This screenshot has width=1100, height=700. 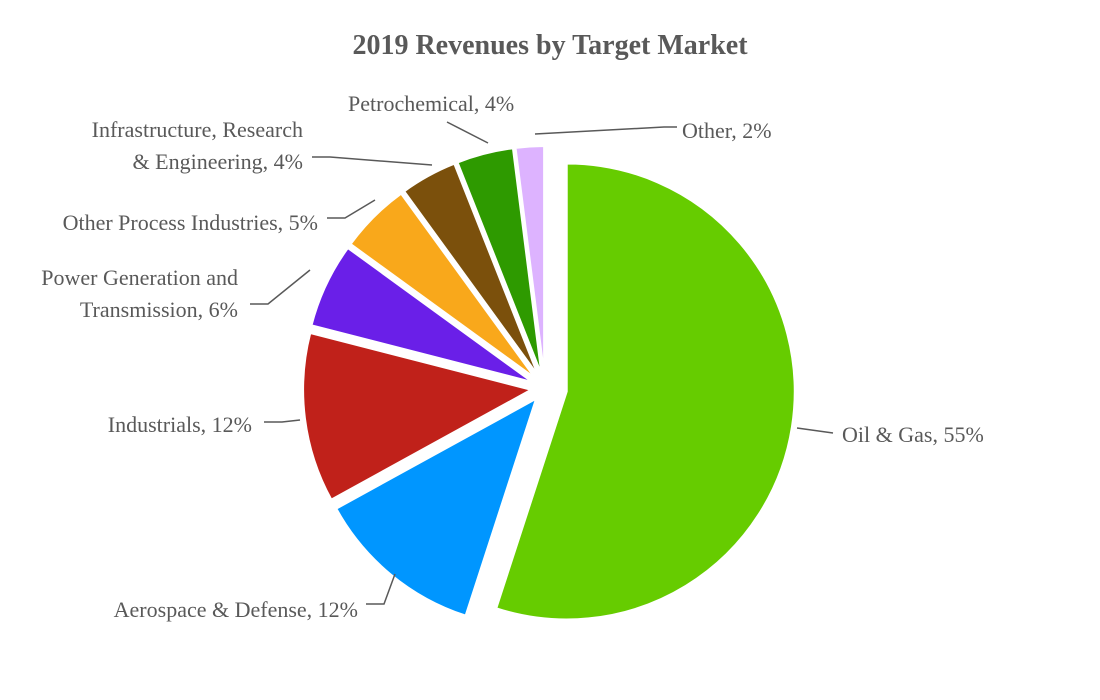 I want to click on slice-label: Other, 2%, so click(x=727, y=130).